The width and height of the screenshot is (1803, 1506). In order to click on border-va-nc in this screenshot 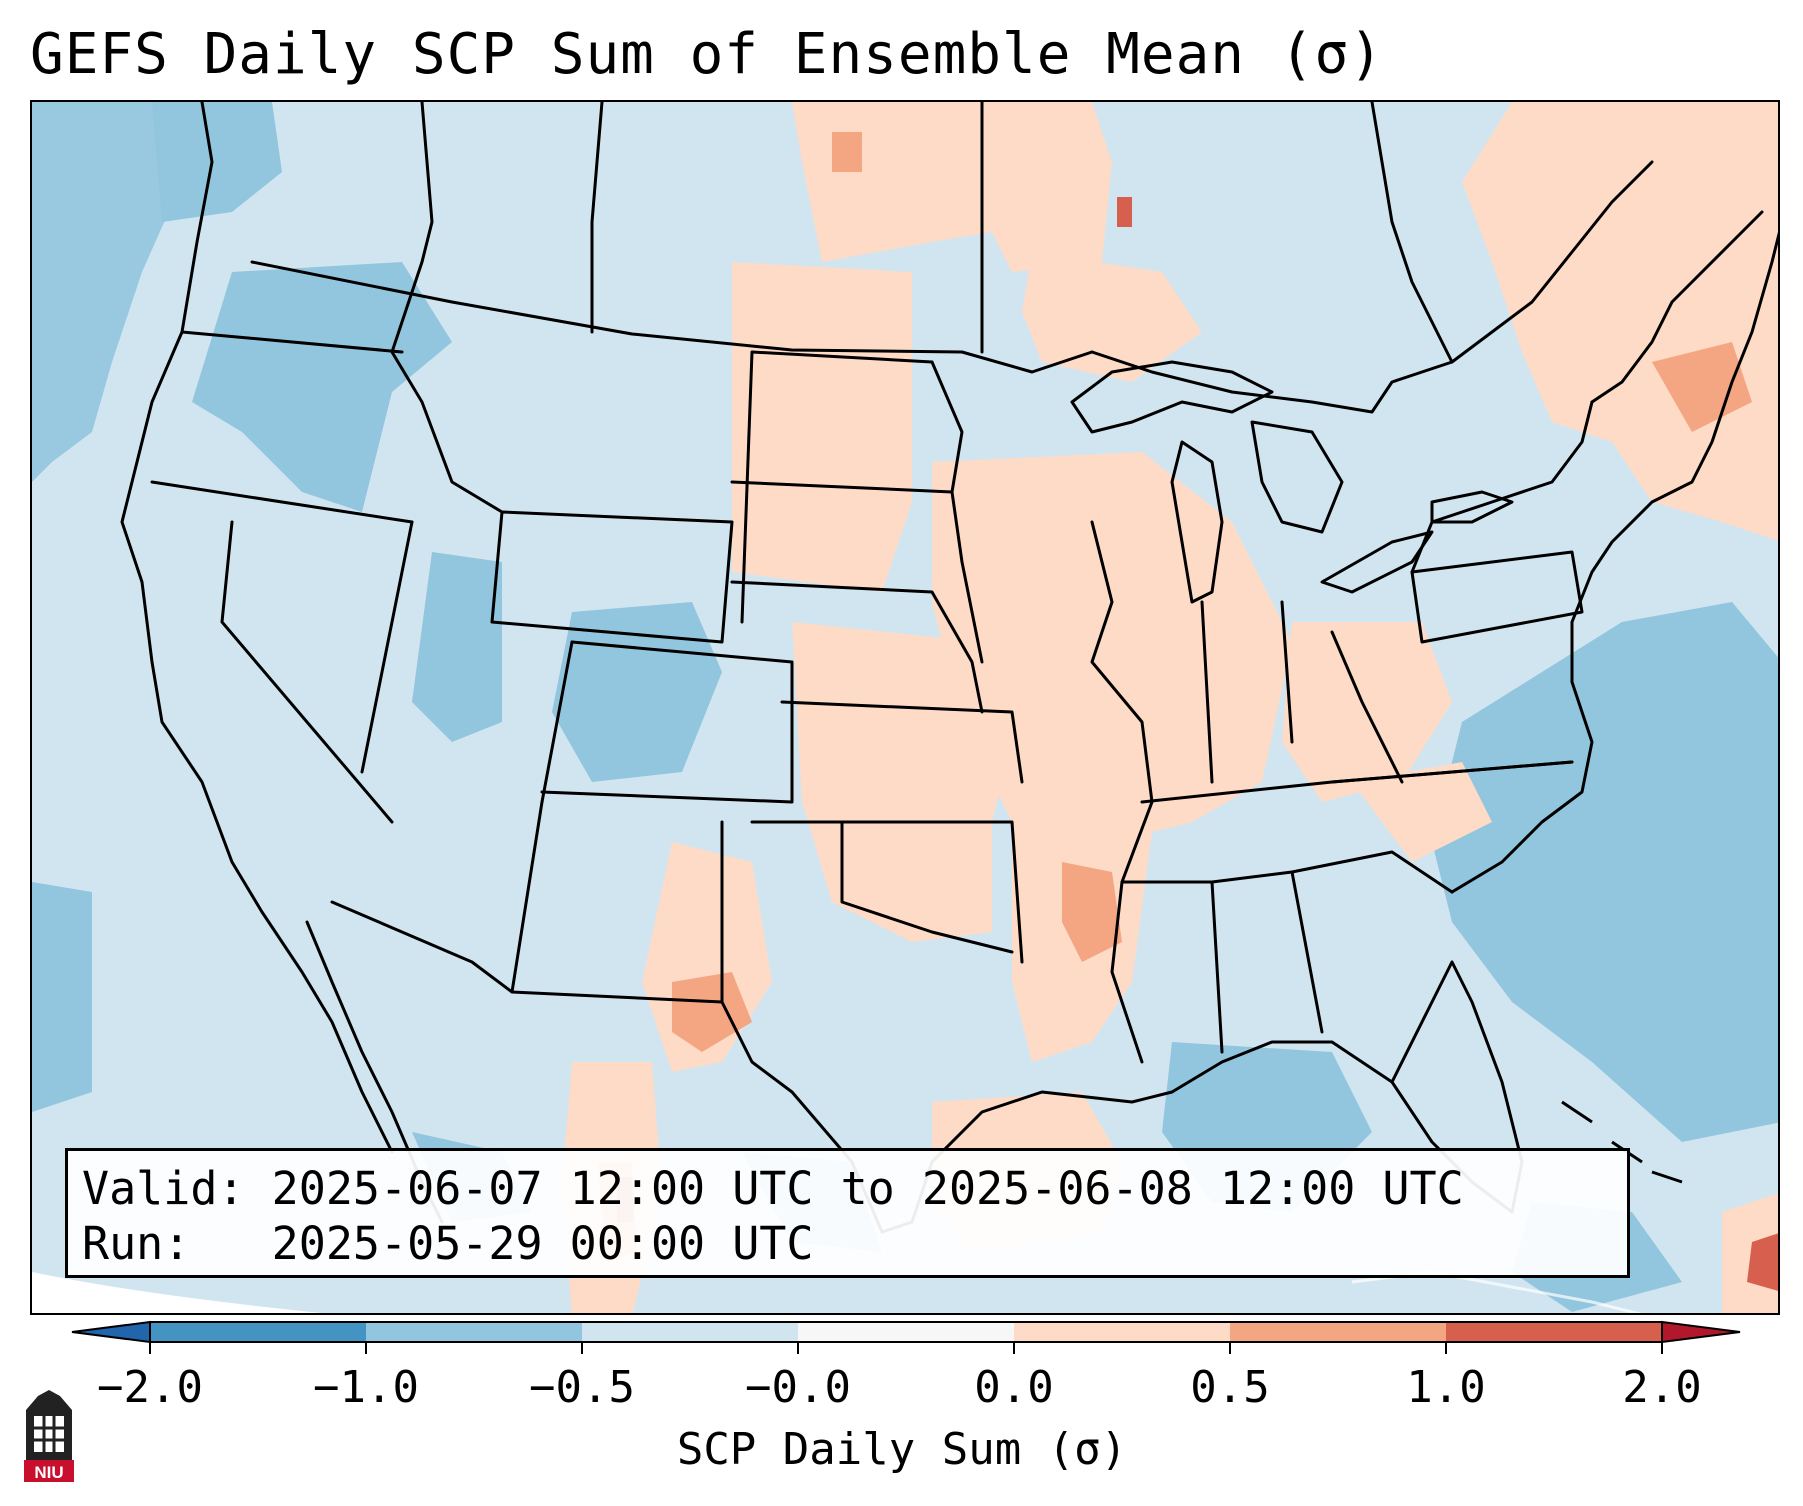, I will do `click(1452, 772)`.